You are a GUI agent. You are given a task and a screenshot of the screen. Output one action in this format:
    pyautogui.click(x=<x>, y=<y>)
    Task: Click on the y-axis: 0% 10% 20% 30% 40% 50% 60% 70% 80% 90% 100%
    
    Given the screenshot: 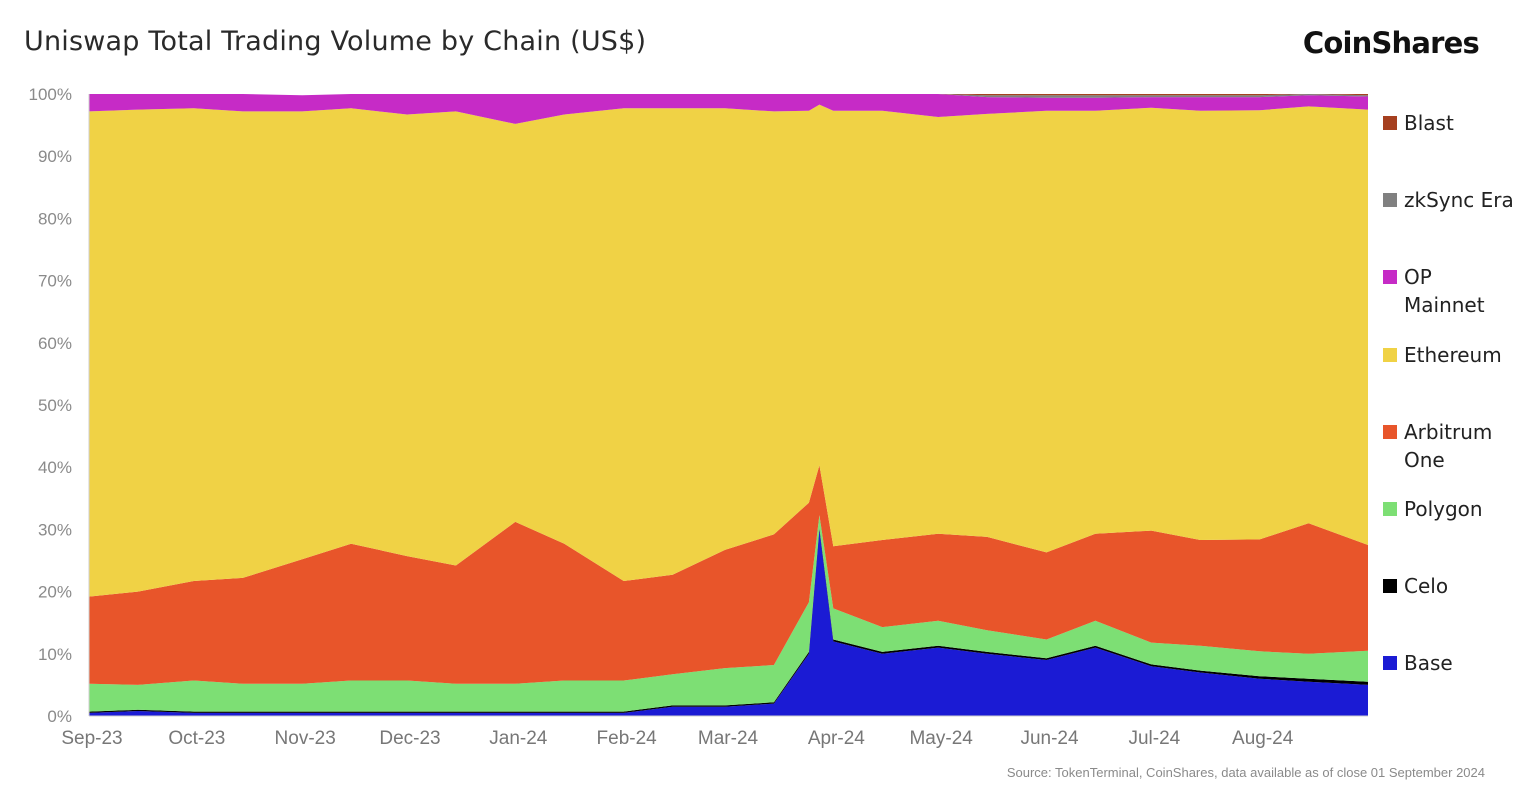 What is the action you would take?
    pyautogui.click(x=50, y=405)
    